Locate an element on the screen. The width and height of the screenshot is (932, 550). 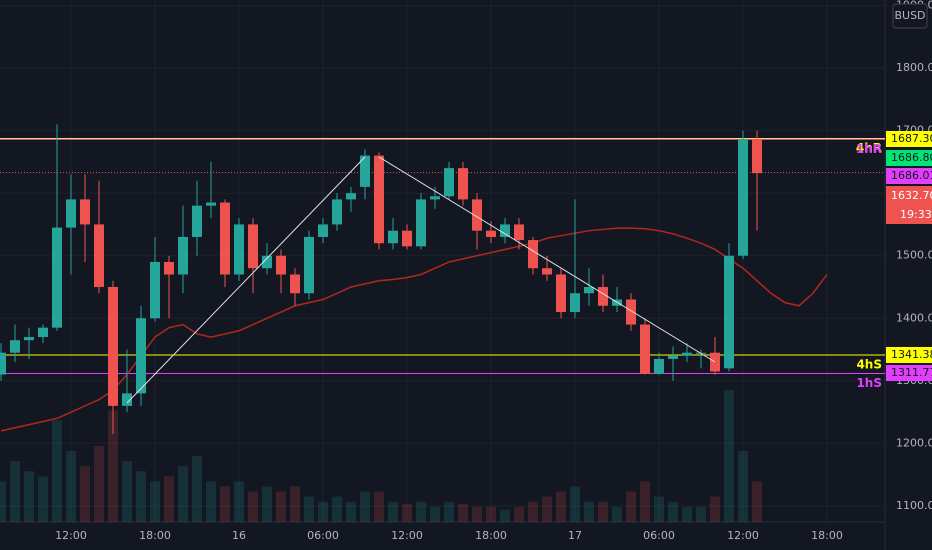
level-name: 4hS is located at coordinates (869, 364).